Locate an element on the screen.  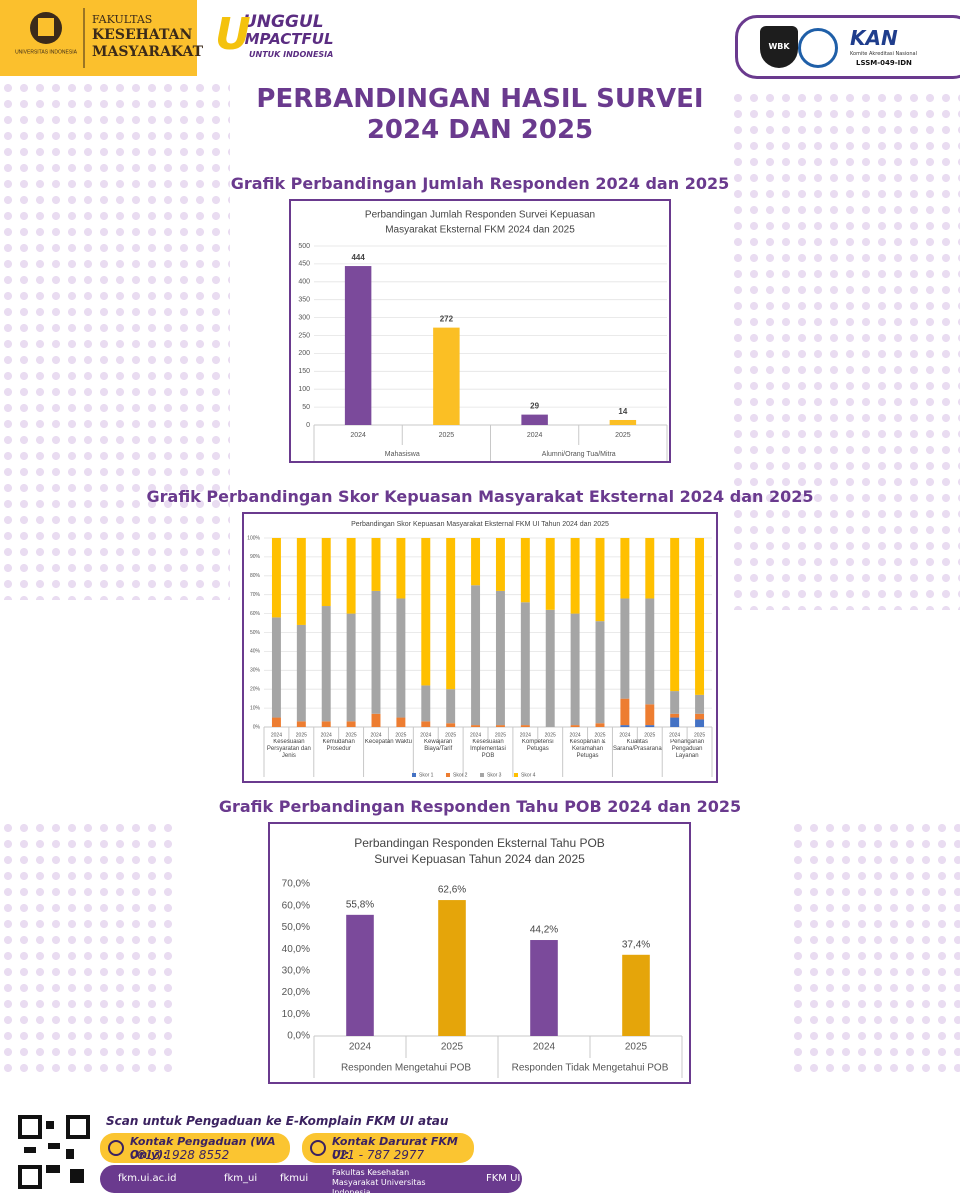
y-tick-label: 60% is located at coordinates (255, 614).